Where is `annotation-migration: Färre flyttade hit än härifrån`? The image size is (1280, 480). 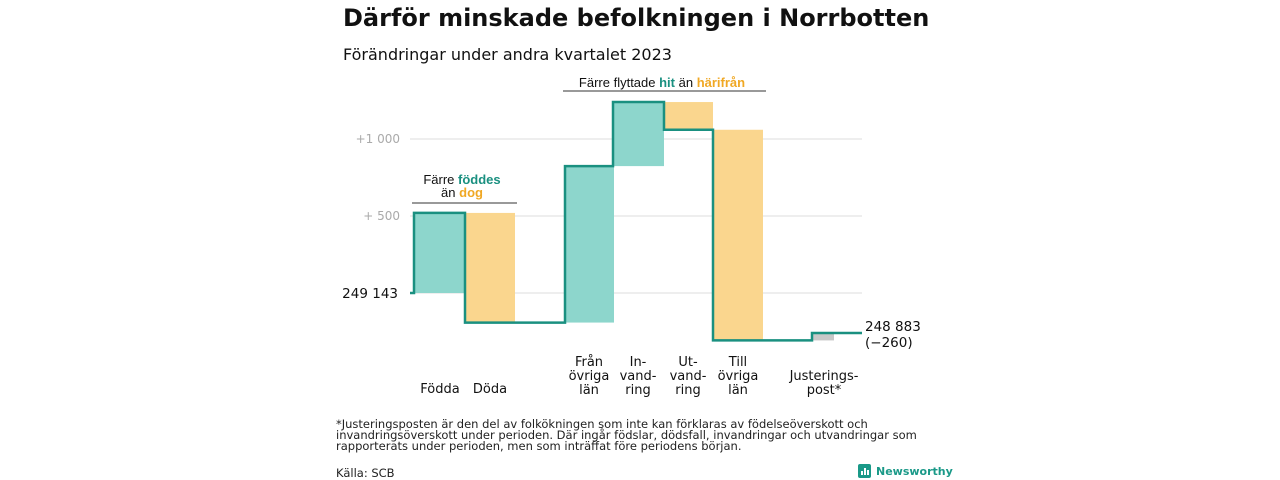
annotation-migration: Färre flyttade hit än härifrån is located at coordinates (662, 82).